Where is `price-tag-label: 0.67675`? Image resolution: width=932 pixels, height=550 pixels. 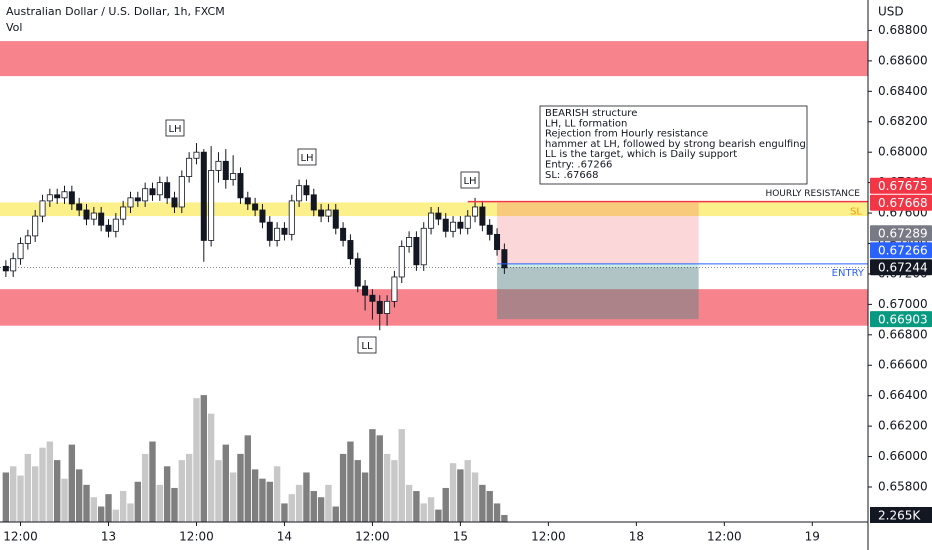
price-tag-label: 0.67675 is located at coordinates (903, 186).